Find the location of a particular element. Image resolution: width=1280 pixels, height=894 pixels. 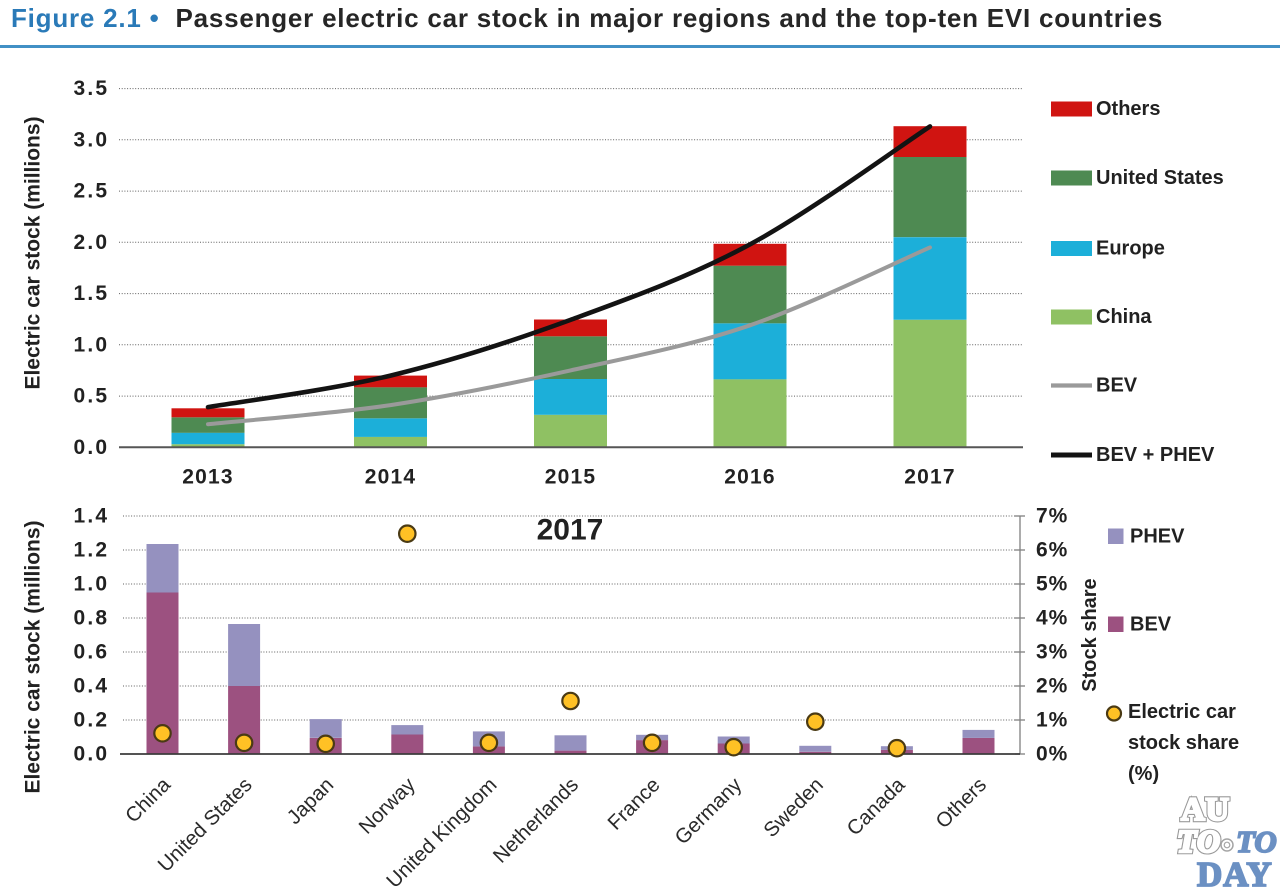

svg-text: 3.0 is located at coordinates (92, 139).